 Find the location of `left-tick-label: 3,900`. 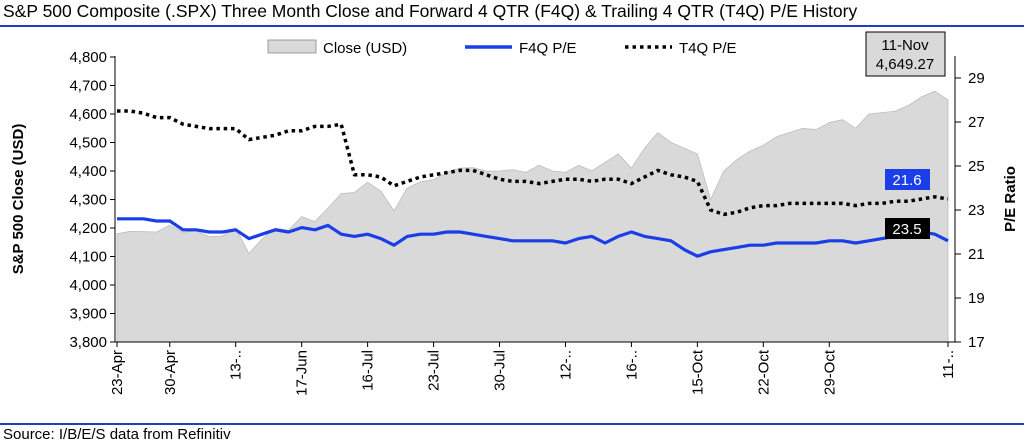

left-tick-label: 3,900 is located at coordinates (88, 314).